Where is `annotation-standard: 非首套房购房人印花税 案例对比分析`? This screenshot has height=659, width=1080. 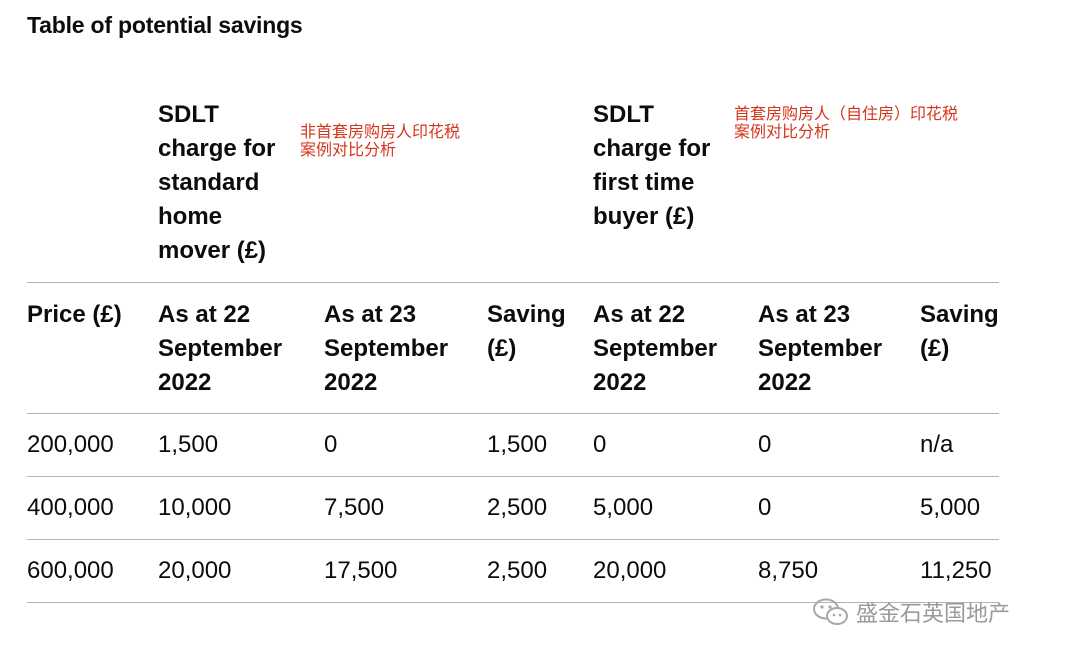 annotation-standard: 非首套房购房人印花税 案例对比分析 is located at coordinates (380, 141).